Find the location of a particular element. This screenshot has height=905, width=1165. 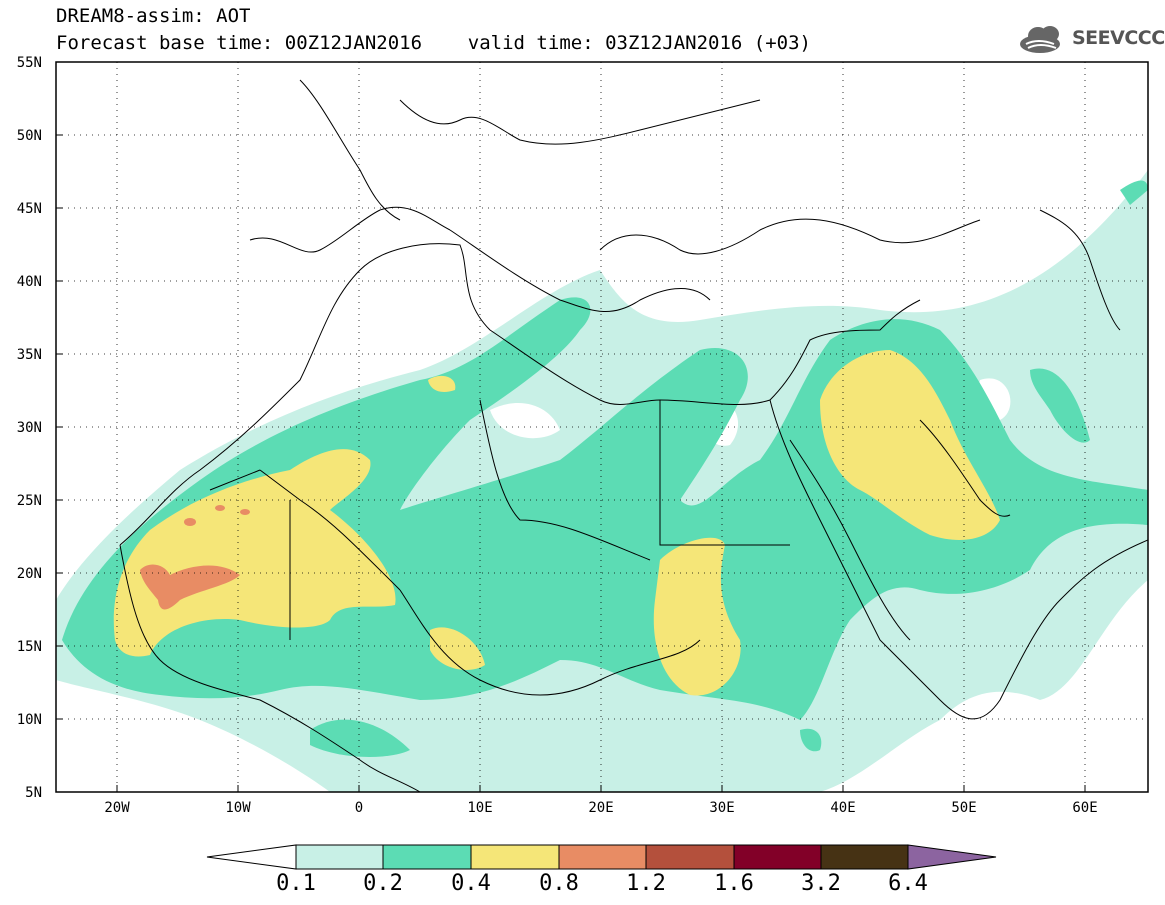

lat-label: 10N is located at coordinates (29, 720).